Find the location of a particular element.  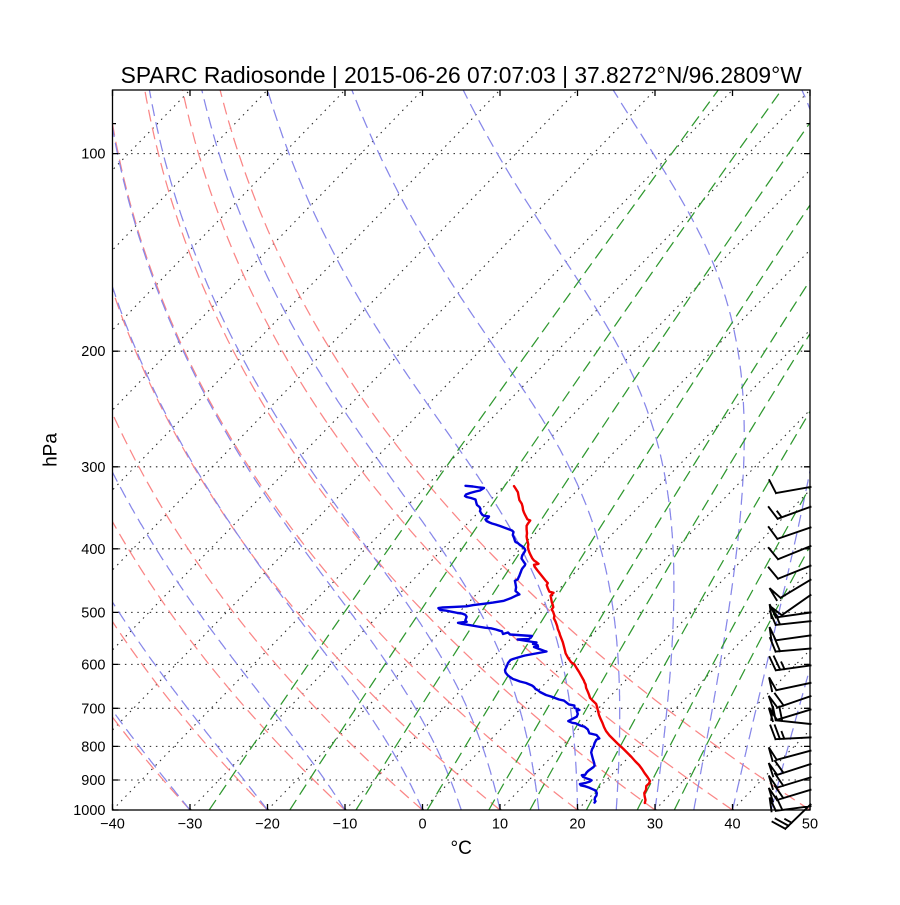

svg-text: 1000 is located at coordinates (89, 811).